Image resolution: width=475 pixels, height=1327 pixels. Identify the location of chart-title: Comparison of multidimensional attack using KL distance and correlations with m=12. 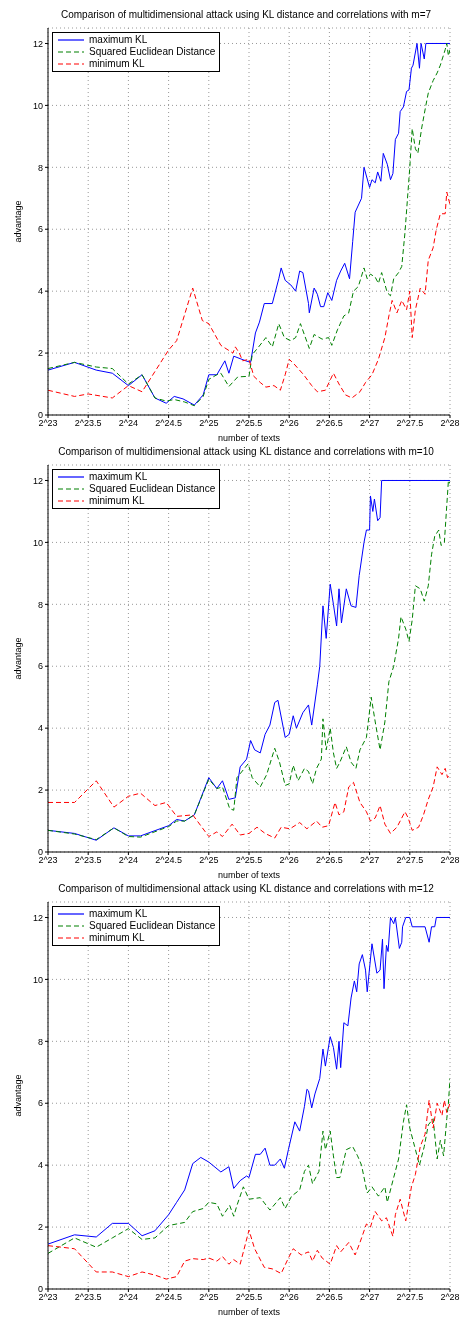
(246, 889).